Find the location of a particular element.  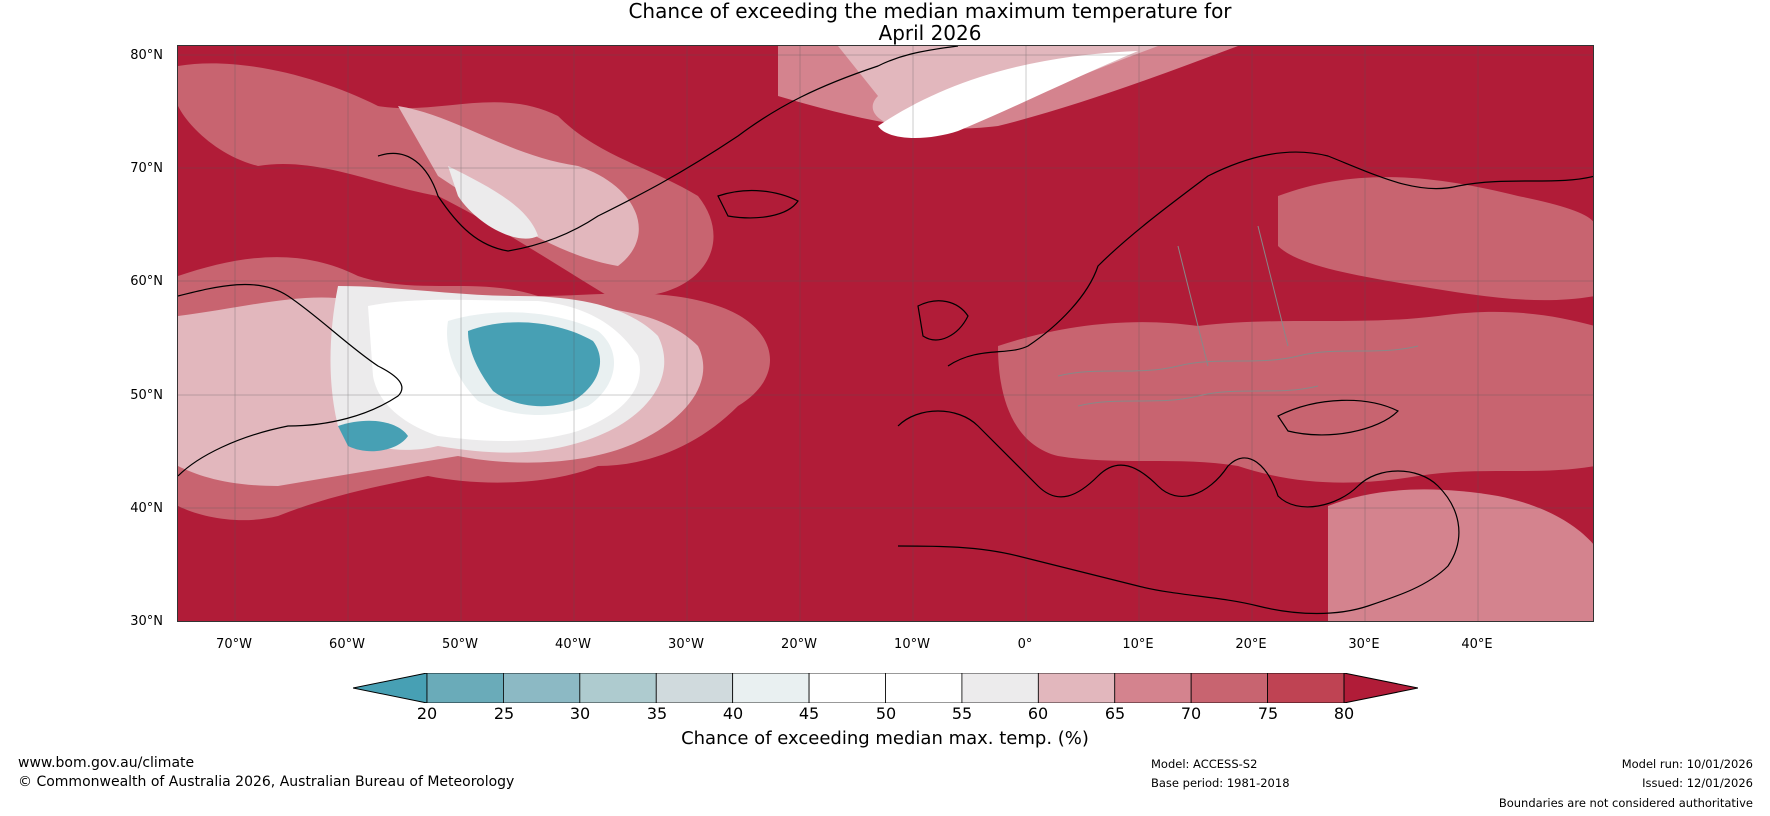

scandinavia-70-zone is located at coordinates (1435, 239).